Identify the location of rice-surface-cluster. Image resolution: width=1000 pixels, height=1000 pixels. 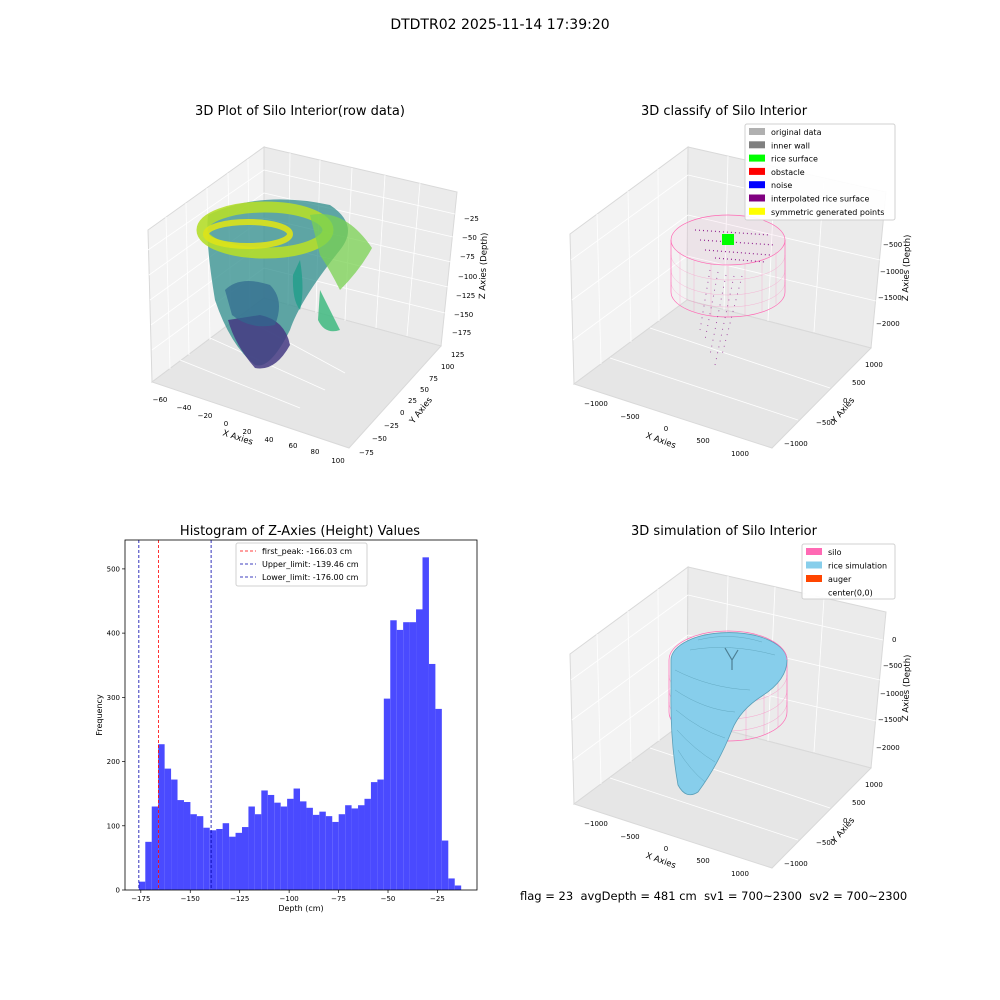
(728, 239).